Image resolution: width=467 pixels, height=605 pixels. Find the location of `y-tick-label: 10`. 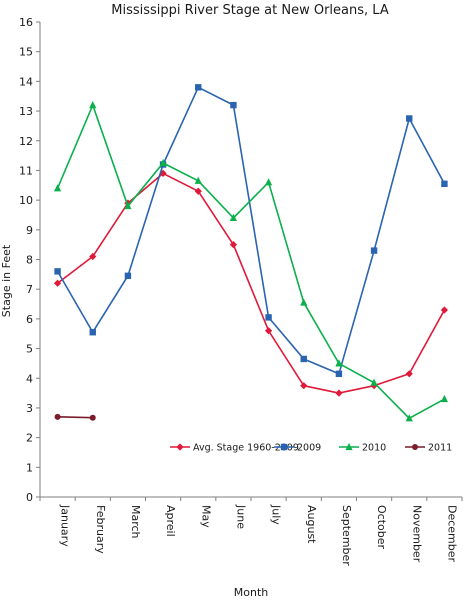

y-tick-label: 10 is located at coordinates (26, 200).